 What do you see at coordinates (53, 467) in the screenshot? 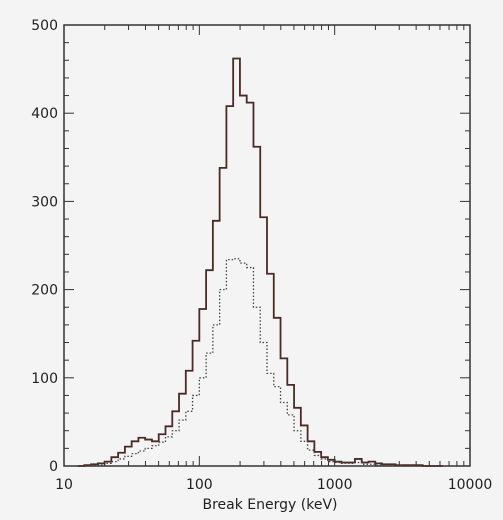
I see `y-tick-label: 0` at bounding box center [53, 467].